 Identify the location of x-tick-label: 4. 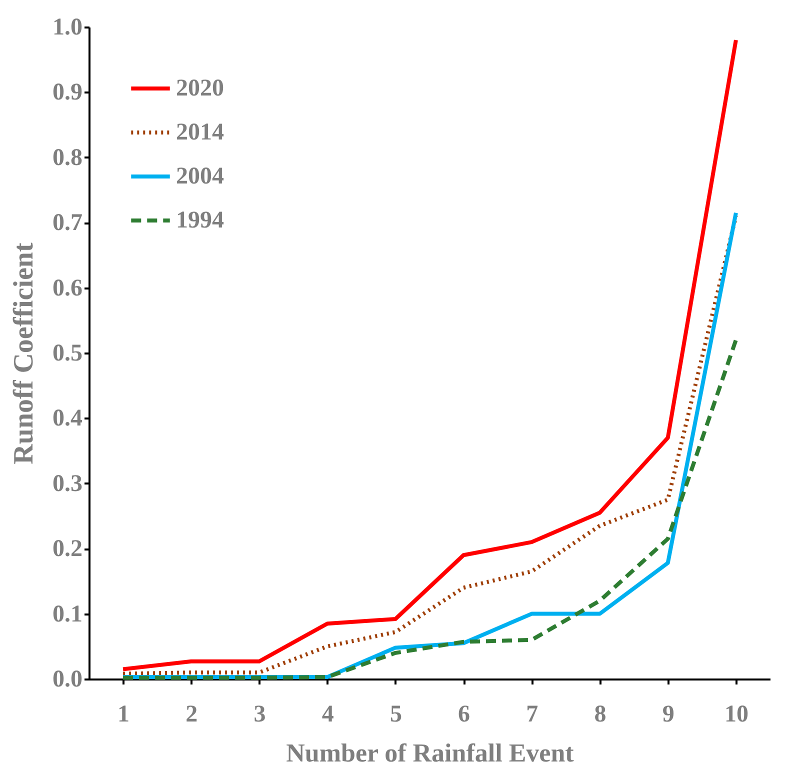
(328, 715).